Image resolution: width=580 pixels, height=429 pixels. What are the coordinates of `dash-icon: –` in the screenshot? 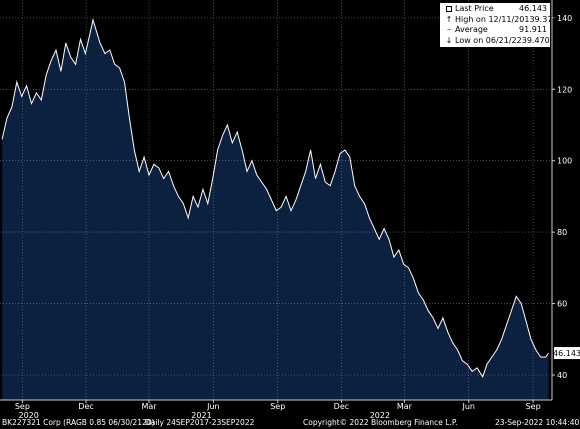 It's located at (449, 29).